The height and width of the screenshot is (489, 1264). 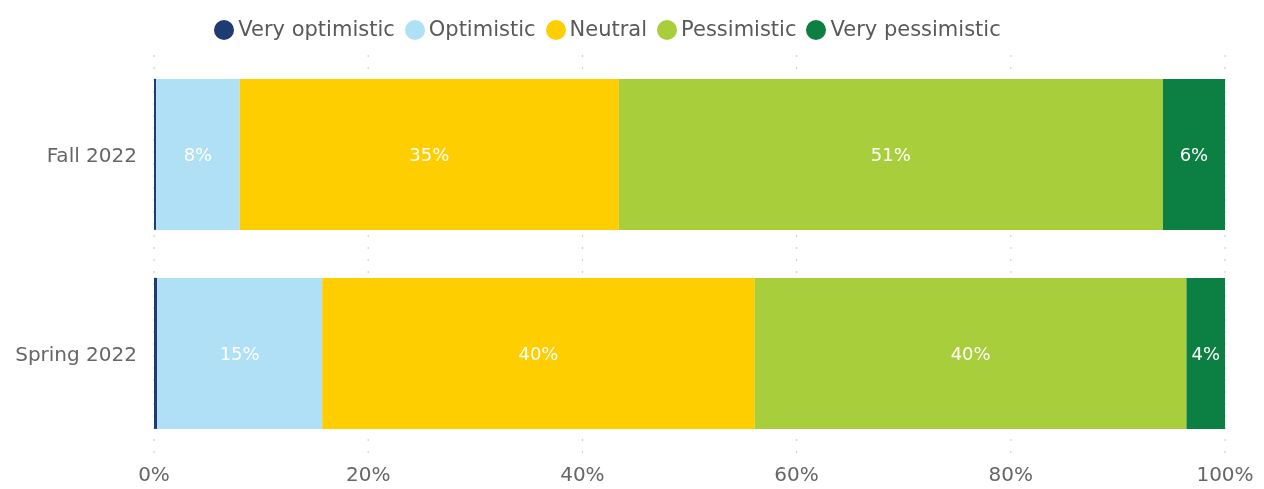 What do you see at coordinates (316, 29) in the screenshot?
I see `legend-label: Very optimistic` at bounding box center [316, 29].